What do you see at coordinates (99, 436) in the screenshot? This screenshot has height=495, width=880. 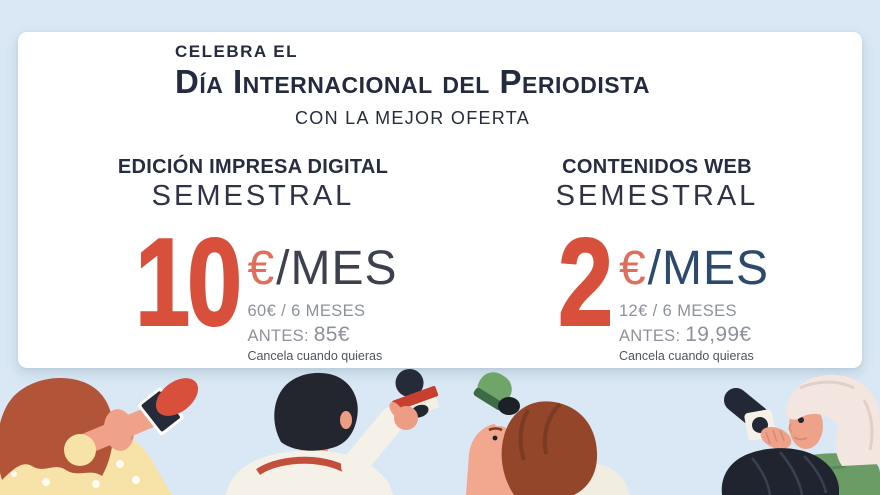 I see `journalist-woman-left` at bounding box center [99, 436].